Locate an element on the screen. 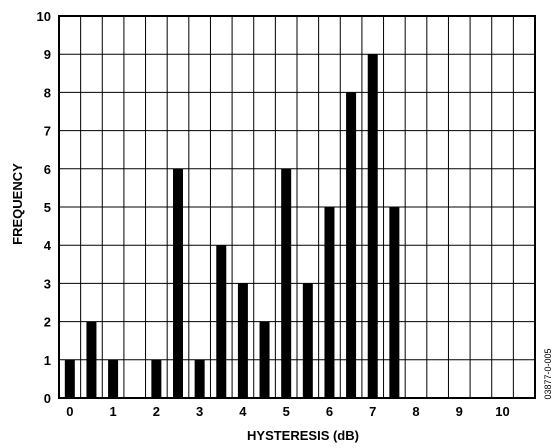  bar-x0 is located at coordinates (69, 378).